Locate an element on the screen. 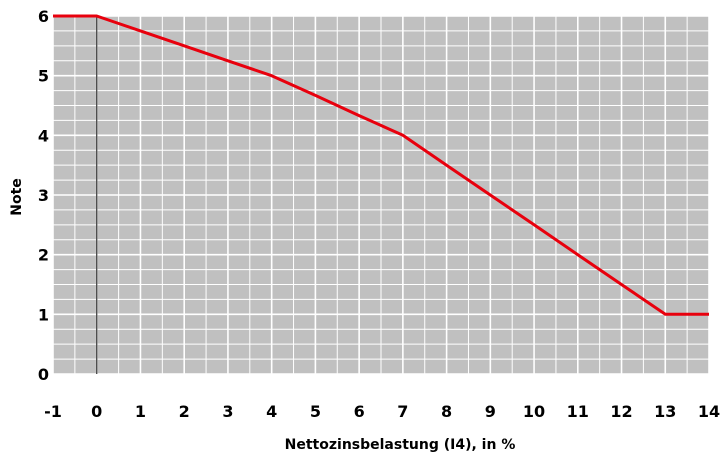 This screenshot has width=725, height=458. y-tick-label: 1 is located at coordinates (43, 314).